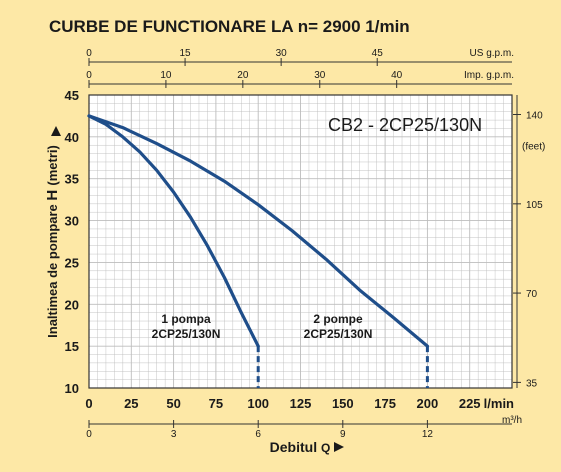 The width and height of the screenshot is (561, 472). What do you see at coordinates (72, 346) in the screenshot?
I see `y-tick-label: 15` at bounding box center [72, 346].